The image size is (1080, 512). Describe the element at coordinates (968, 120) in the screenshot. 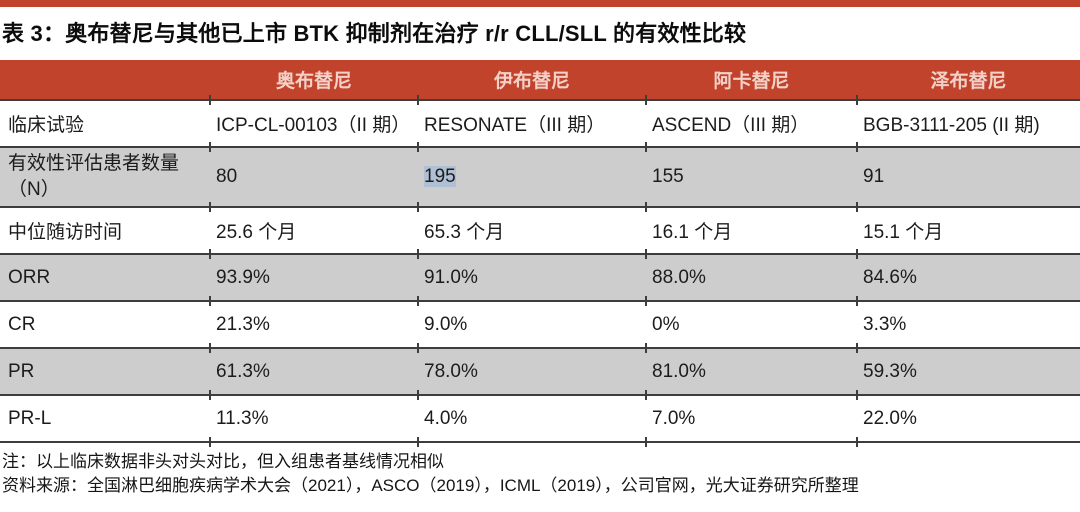

I see `cell: BGB-3111-205 (II 期)` at that location.